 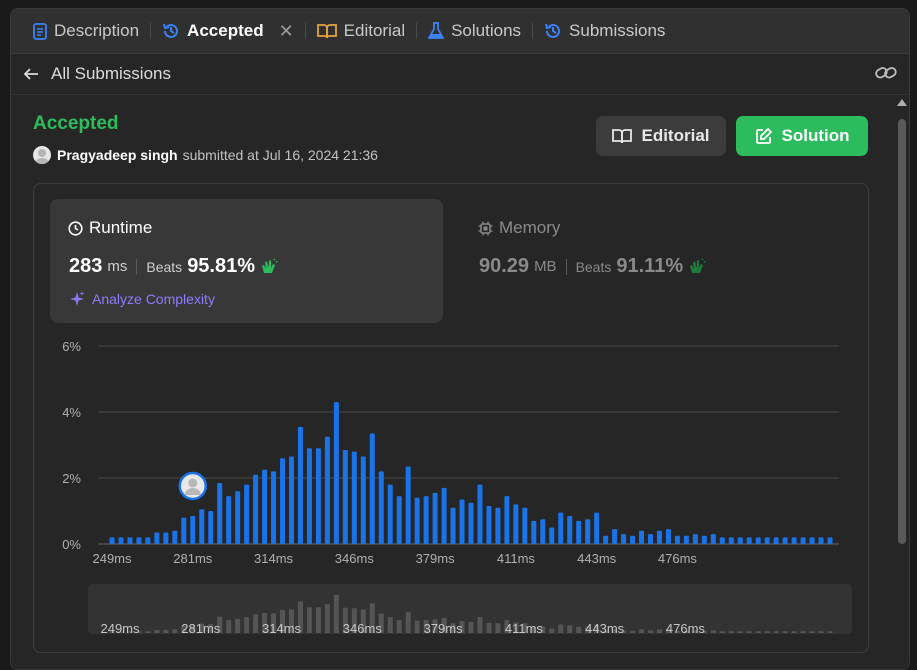 I want to click on scroll-up-arrow-icon, so click(x=902, y=102).